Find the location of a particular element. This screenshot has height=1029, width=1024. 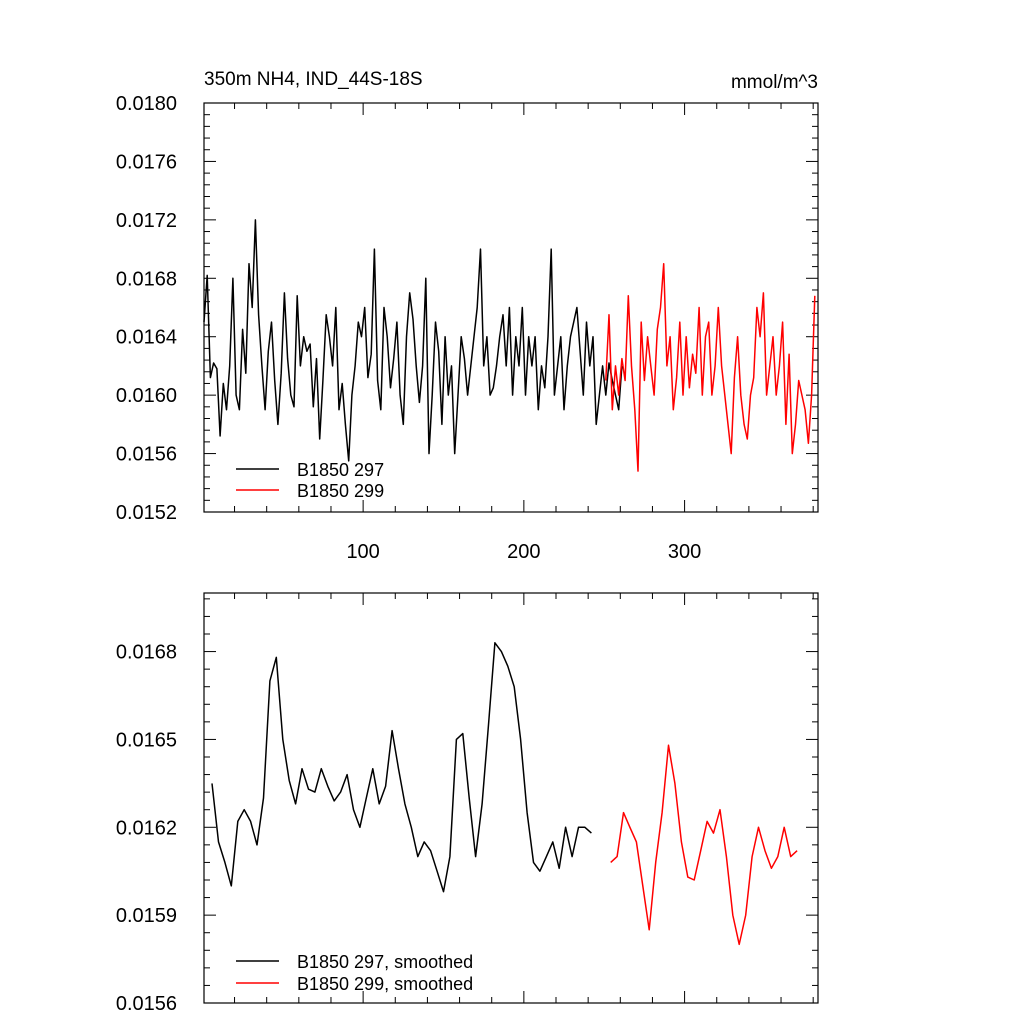

legend-label: B1850 299, smoothed is located at coordinates (385, 984).